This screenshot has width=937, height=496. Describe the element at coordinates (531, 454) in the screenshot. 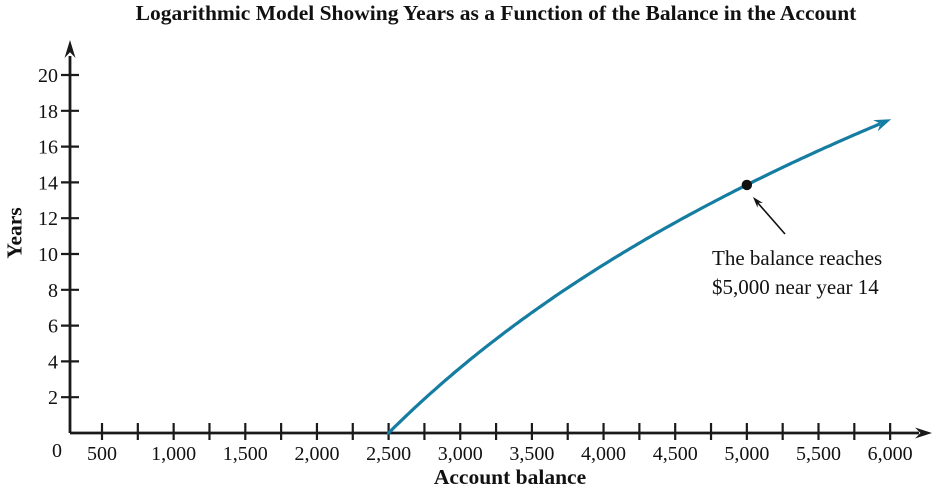

I see `x-tick-label: 3,500` at that location.